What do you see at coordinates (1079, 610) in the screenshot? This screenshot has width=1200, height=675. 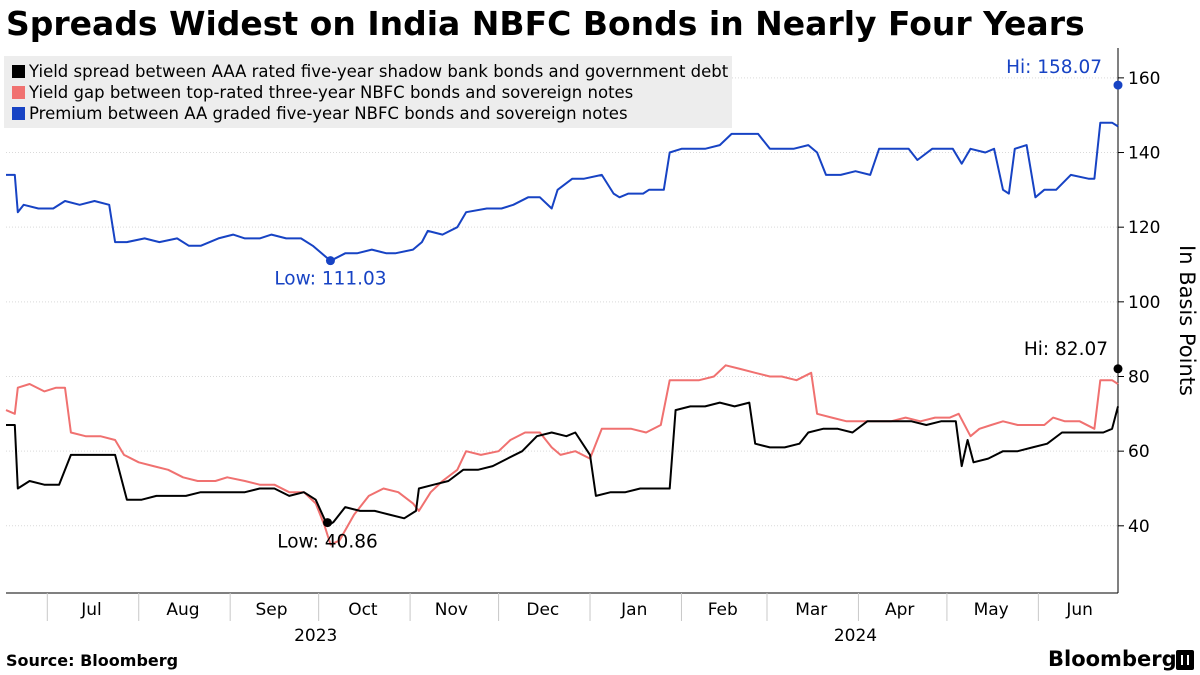 I see `x-tick-label: Jun` at bounding box center [1079, 610].